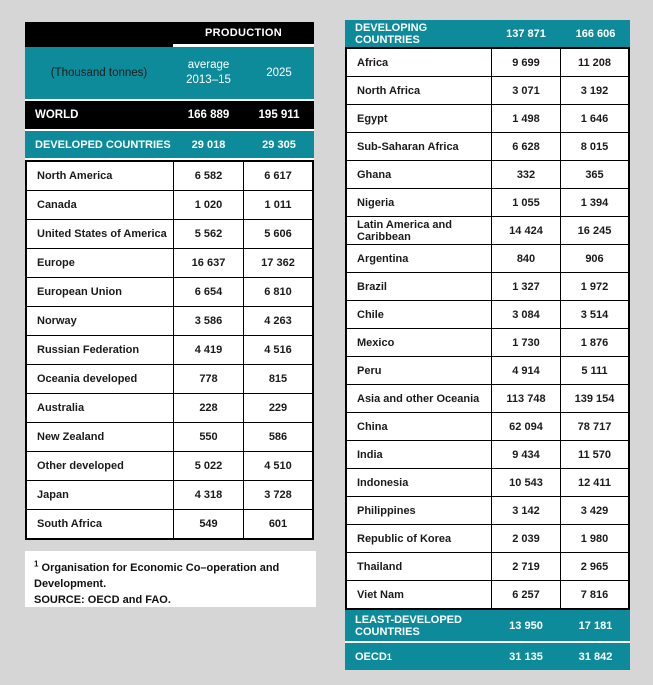  I want to click on table-row: Nigeria 1 055 1 394, so click(487, 203).